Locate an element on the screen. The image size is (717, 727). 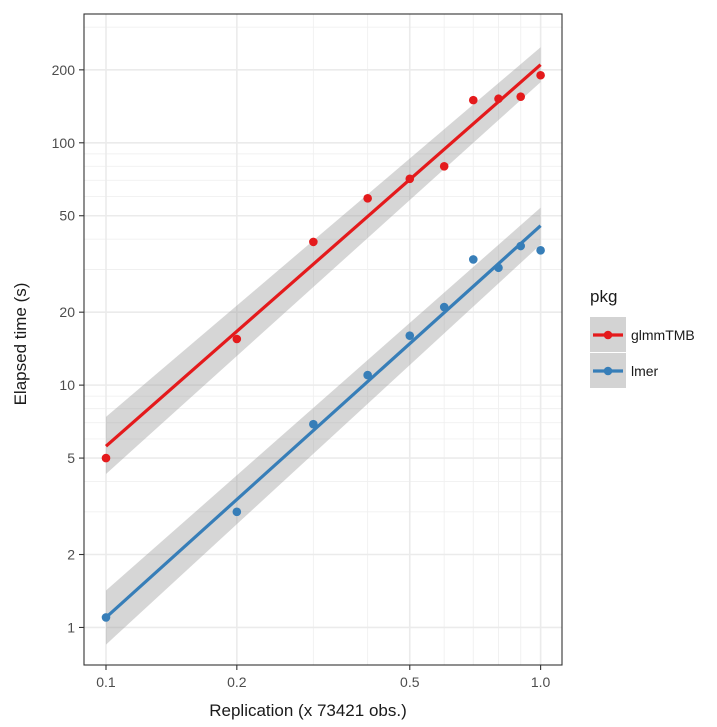
y-tick-label: 5 is located at coordinates (71, 458).